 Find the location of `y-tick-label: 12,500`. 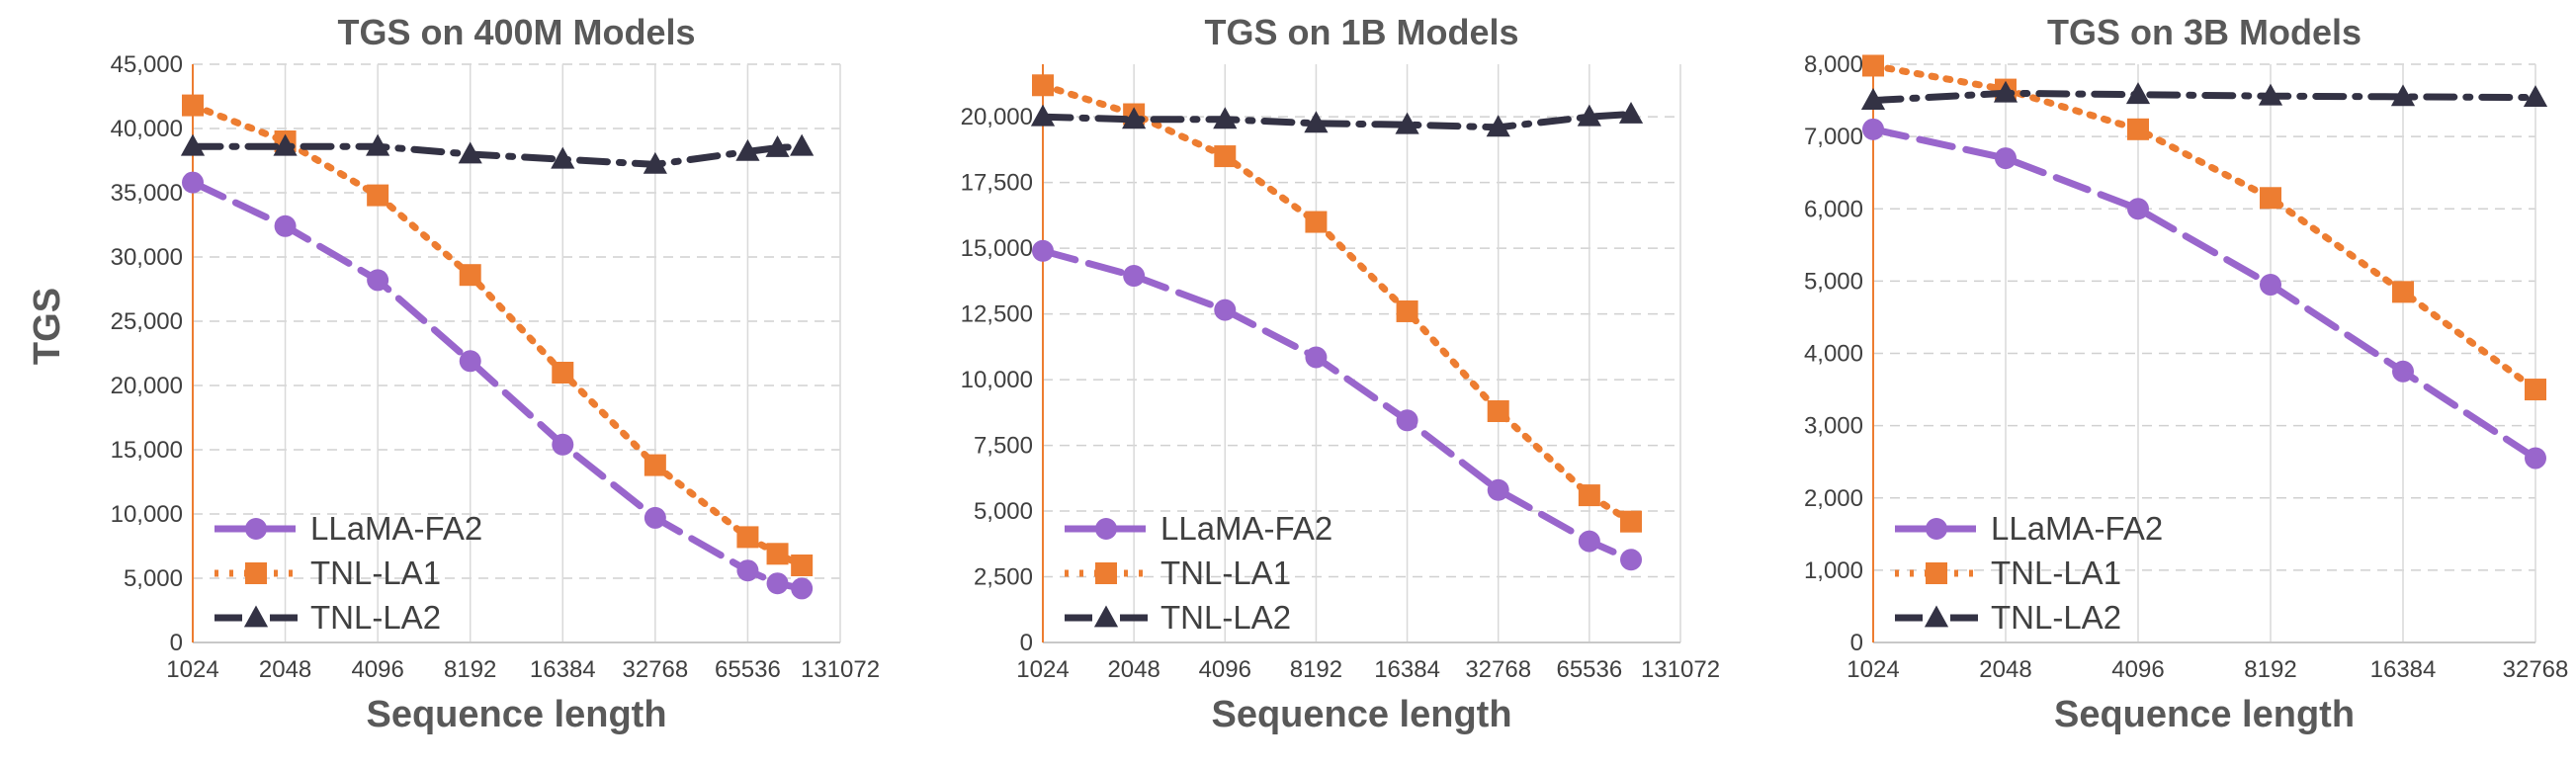

y-tick-label: 12,500 is located at coordinates (997, 314).